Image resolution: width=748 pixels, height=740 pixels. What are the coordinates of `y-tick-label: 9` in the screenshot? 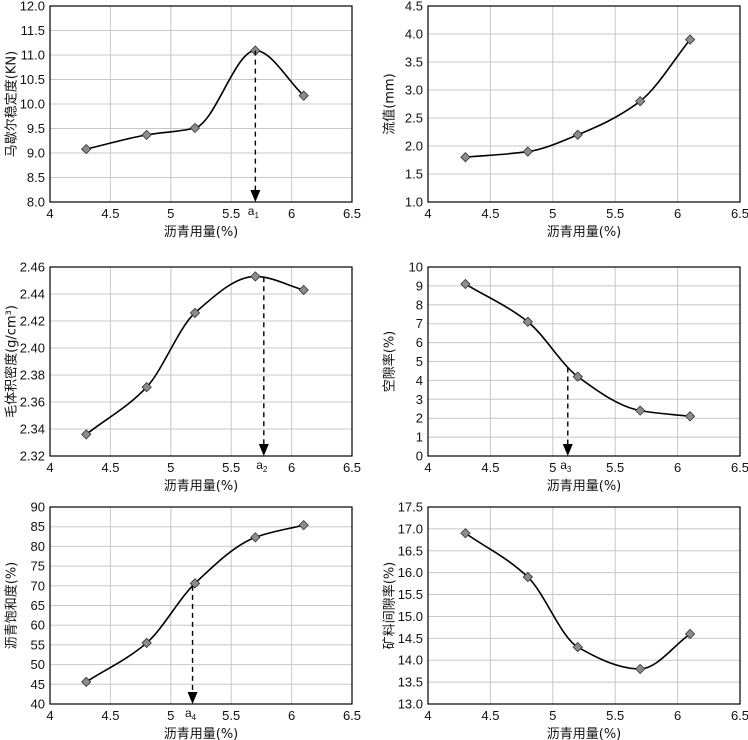 It's located at (419, 285).